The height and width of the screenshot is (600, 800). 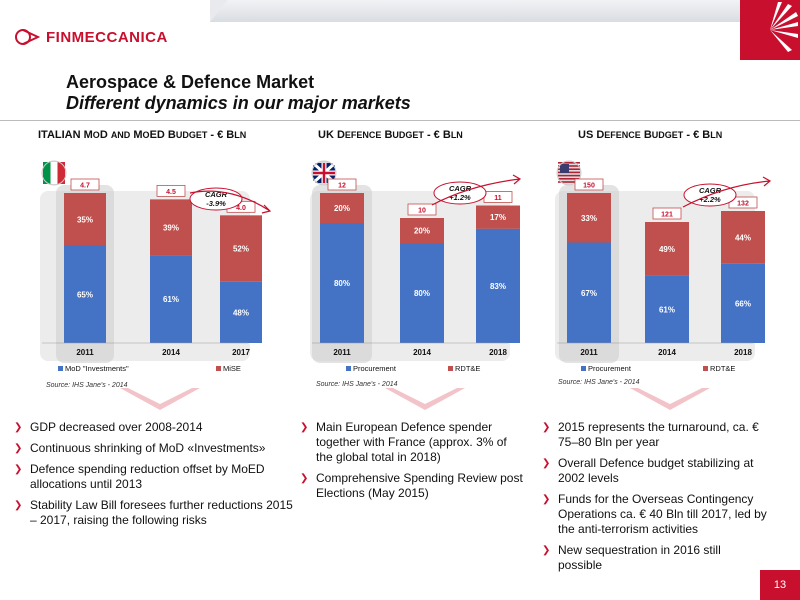 I want to click on corner-decoration-icon, so click(x=770, y=30).